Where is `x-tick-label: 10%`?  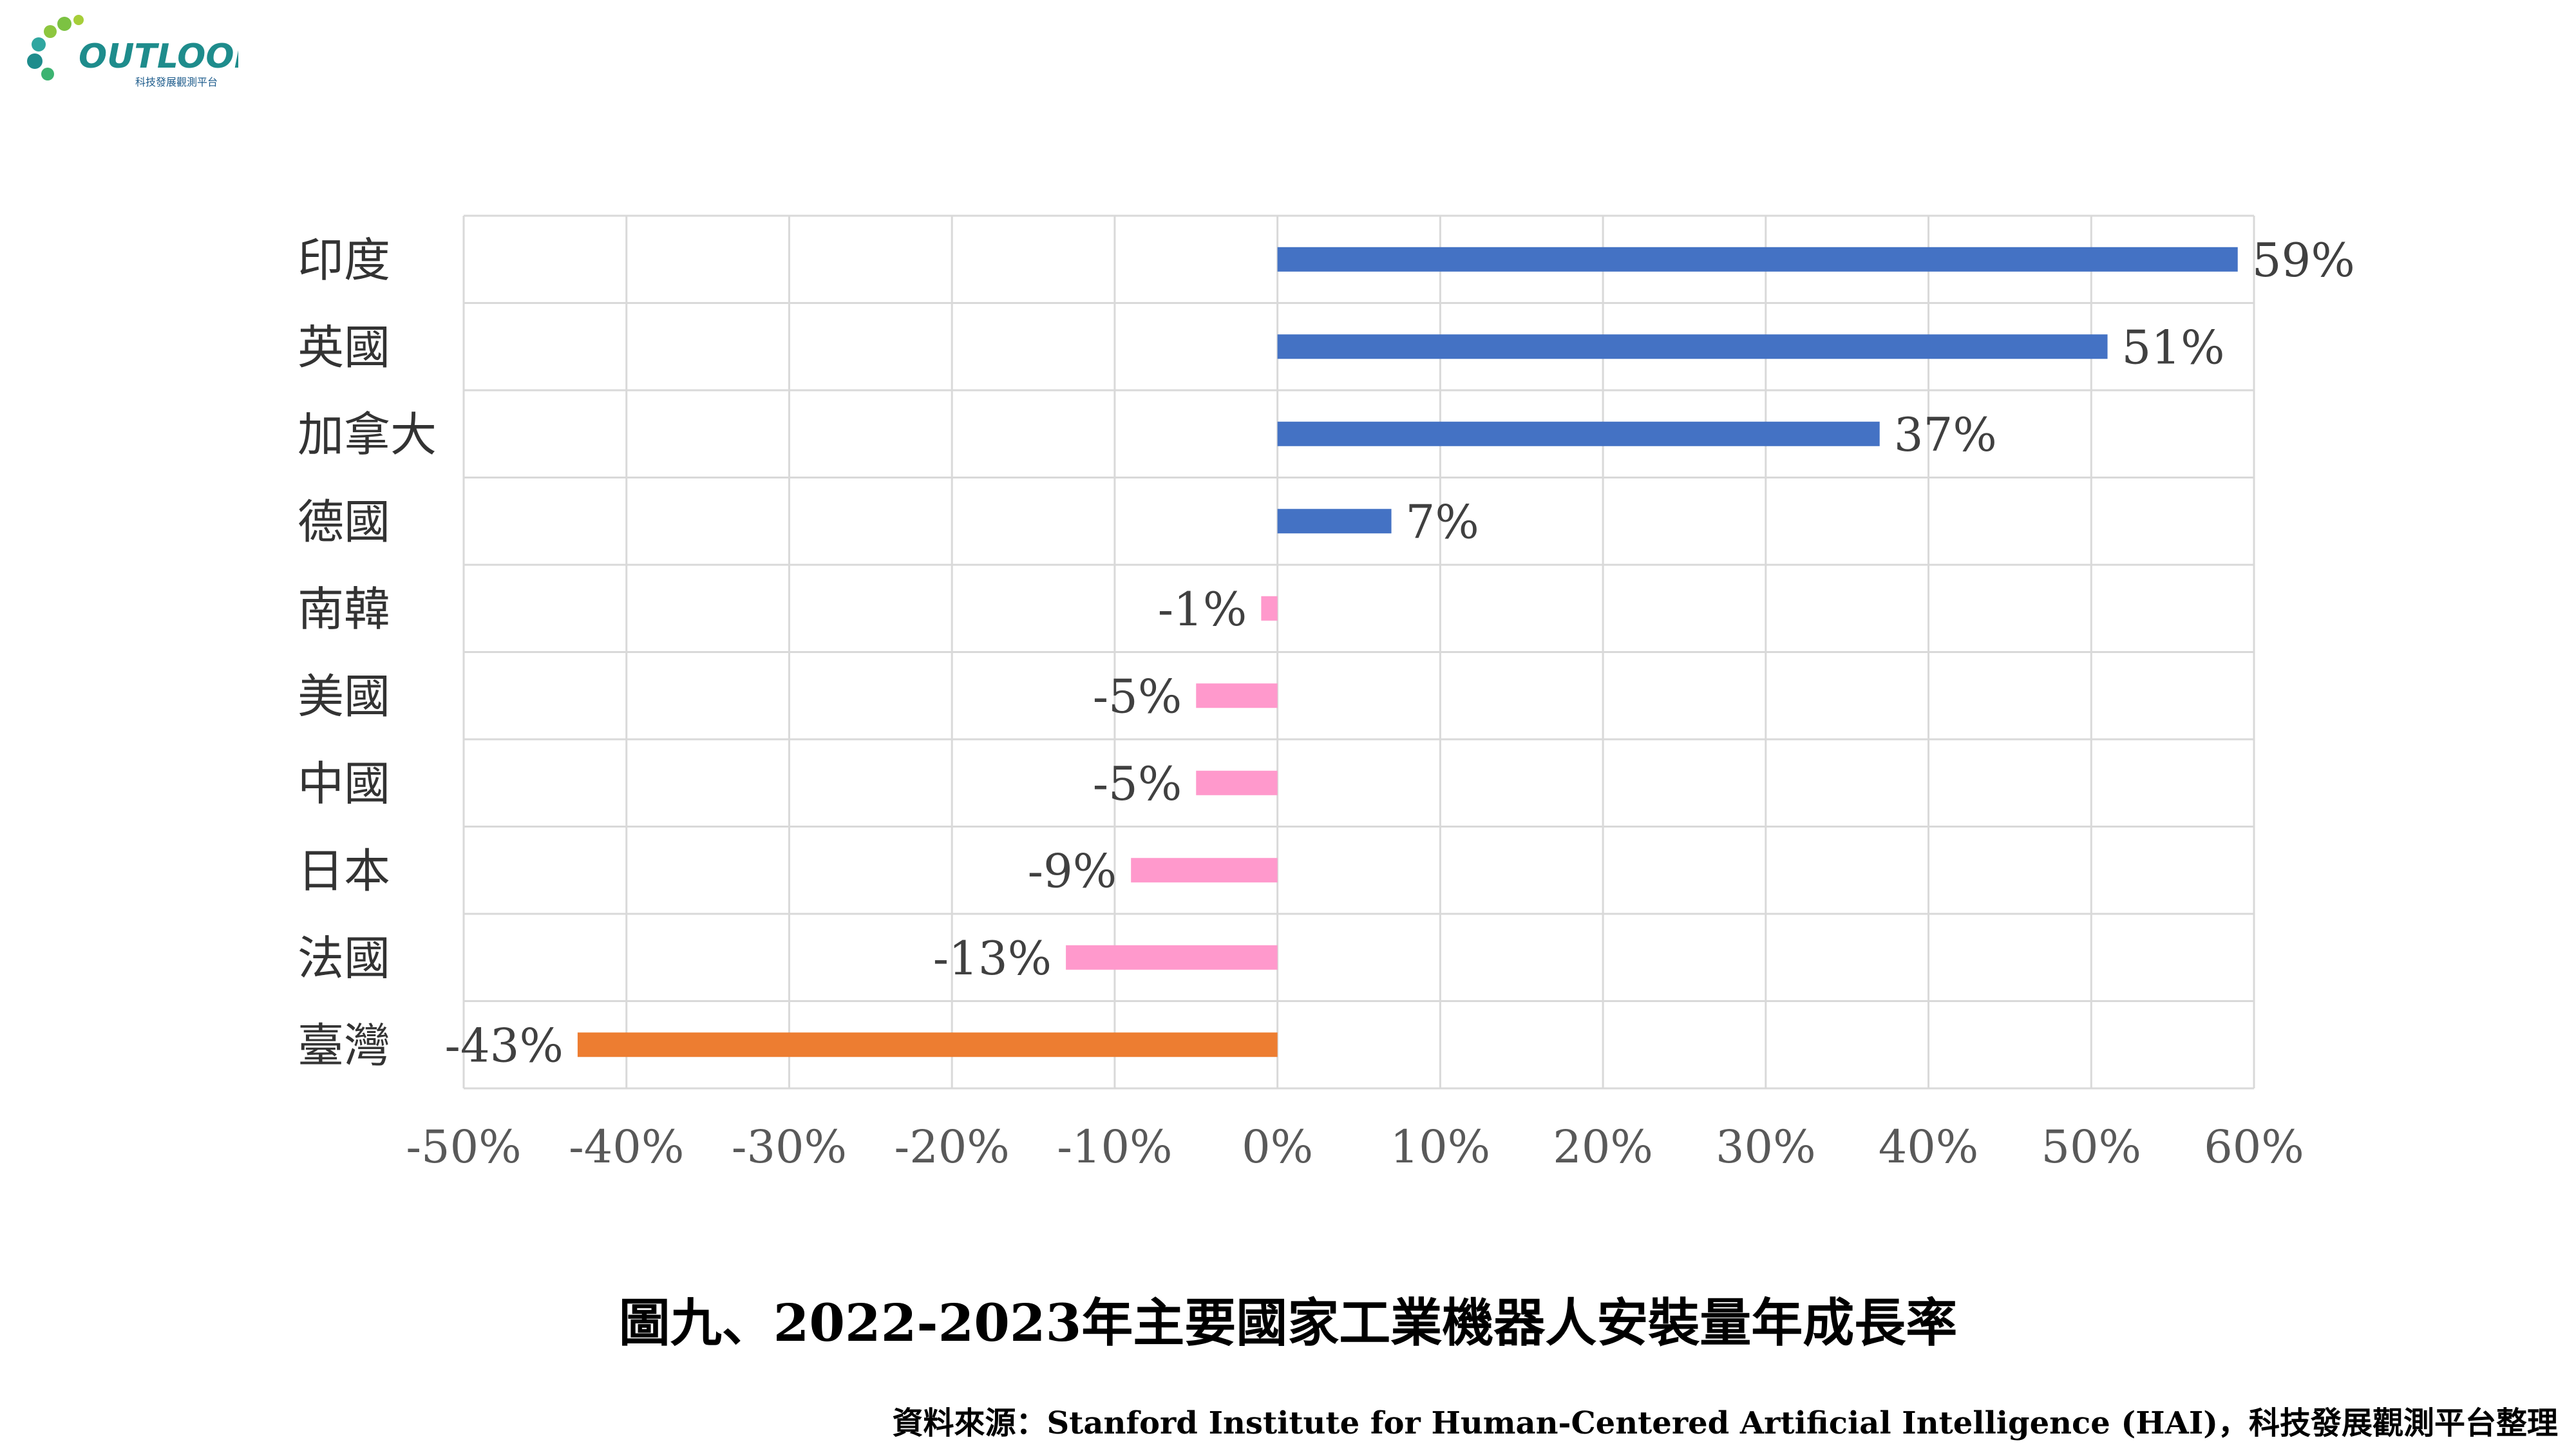
x-tick-label: 10% is located at coordinates (1440, 1147).